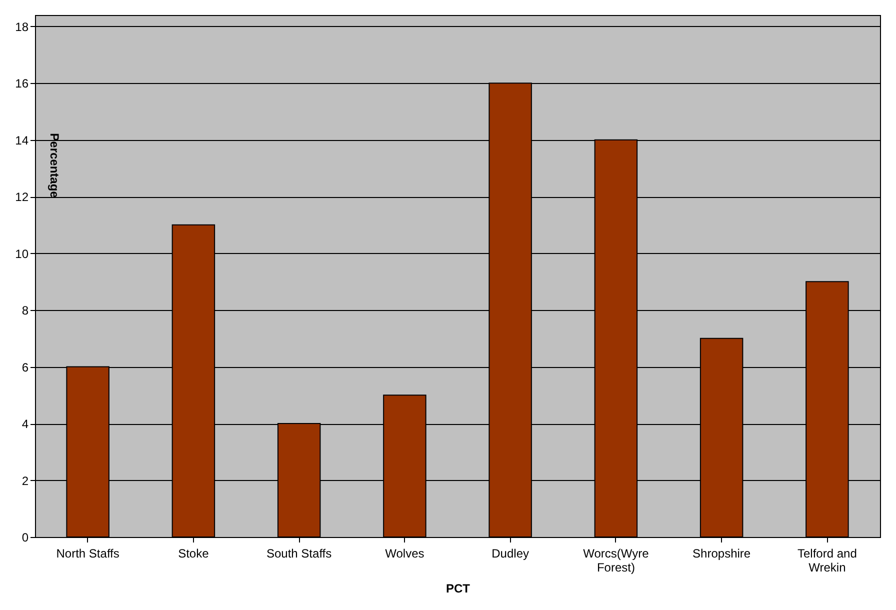 This screenshot has height=610, width=896. Describe the element at coordinates (299, 553) in the screenshot. I see `x-tick-label: South Staffs` at that location.